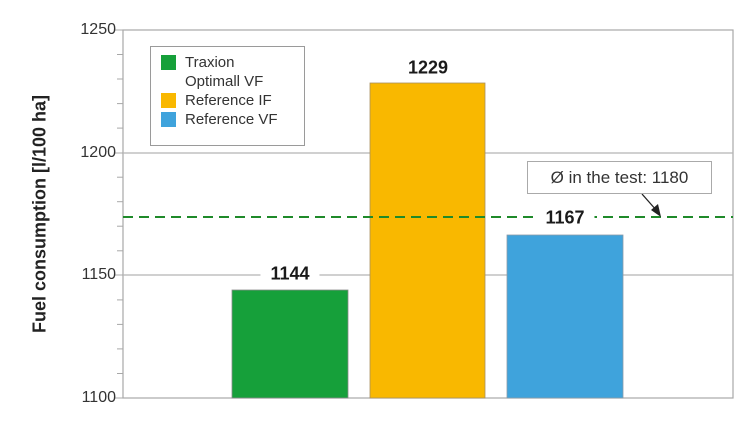 This screenshot has height=424, width=756. What do you see at coordinates (228, 100) in the screenshot?
I see `legend-label: Reference IF` at bounding box center [228, 100].